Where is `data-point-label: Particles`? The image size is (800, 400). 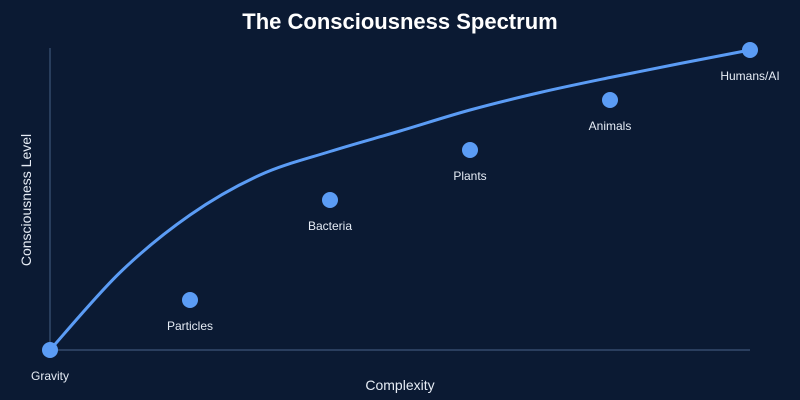 data-point-label: Particles is located at coordinates (190, 326).